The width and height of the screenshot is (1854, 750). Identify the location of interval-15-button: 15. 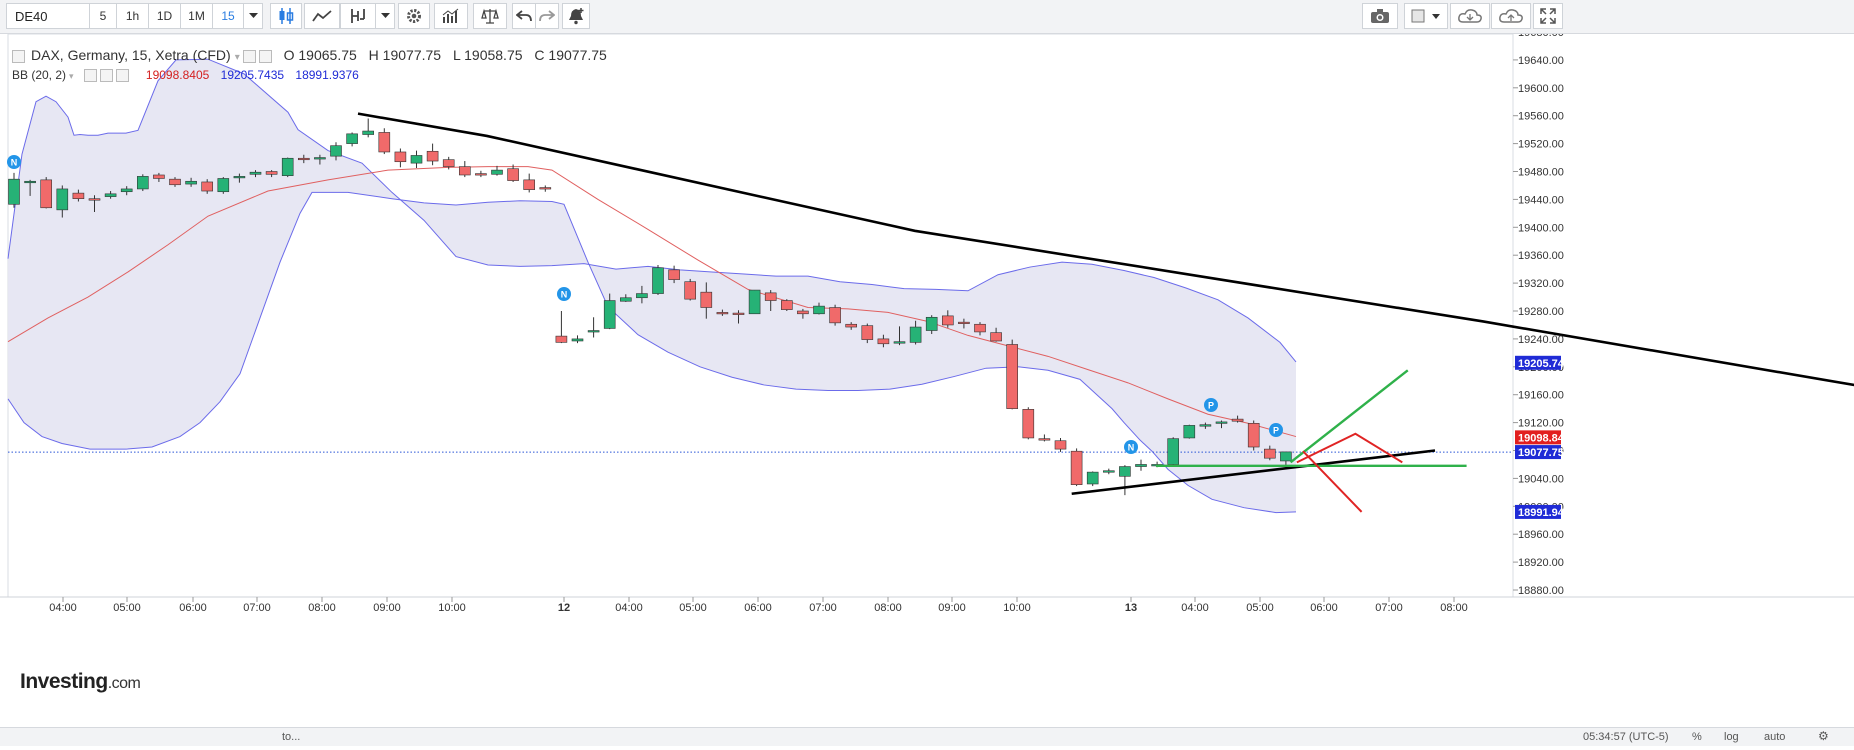
(228, 16).